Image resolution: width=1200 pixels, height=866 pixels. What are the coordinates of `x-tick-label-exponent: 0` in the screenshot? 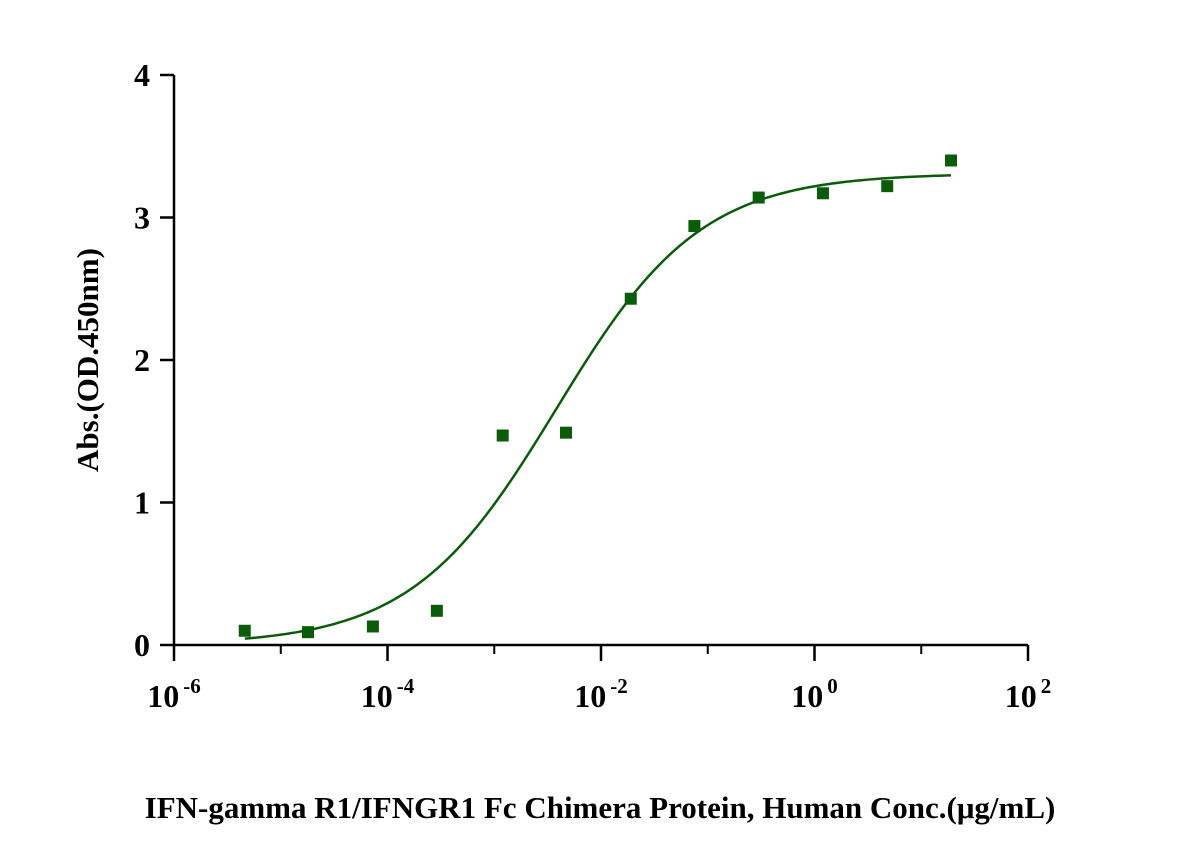 It's located at (832, 686).